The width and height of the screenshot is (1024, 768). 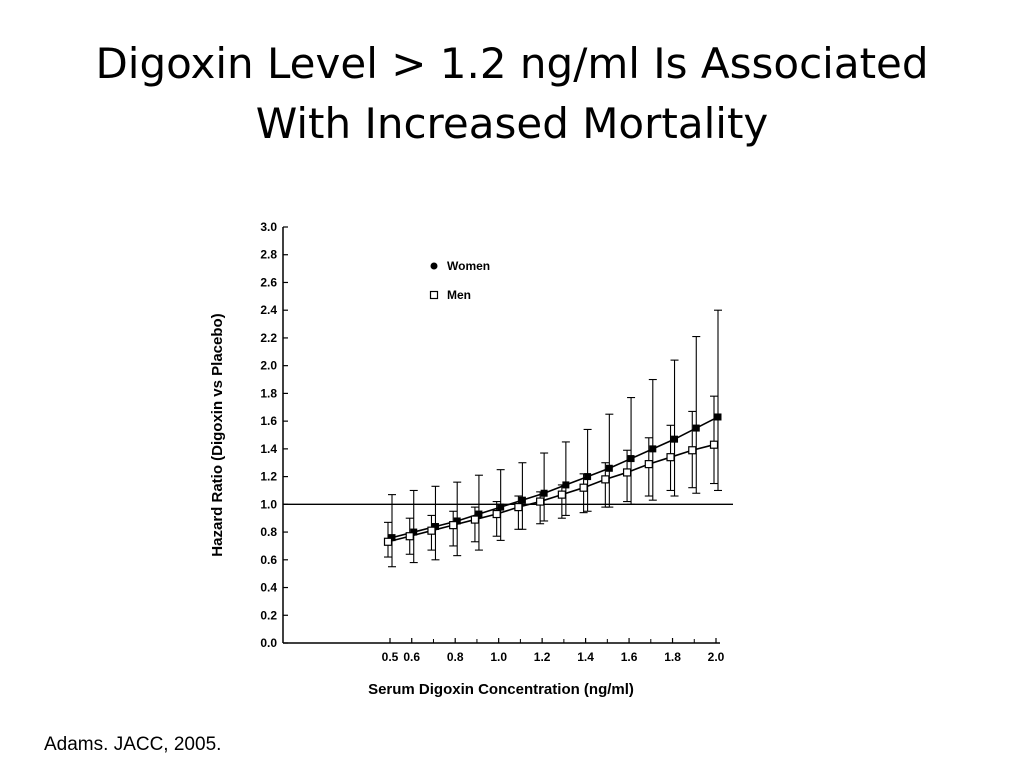 I want to click on legend-label-women: Women, so click(x=468, y=266).